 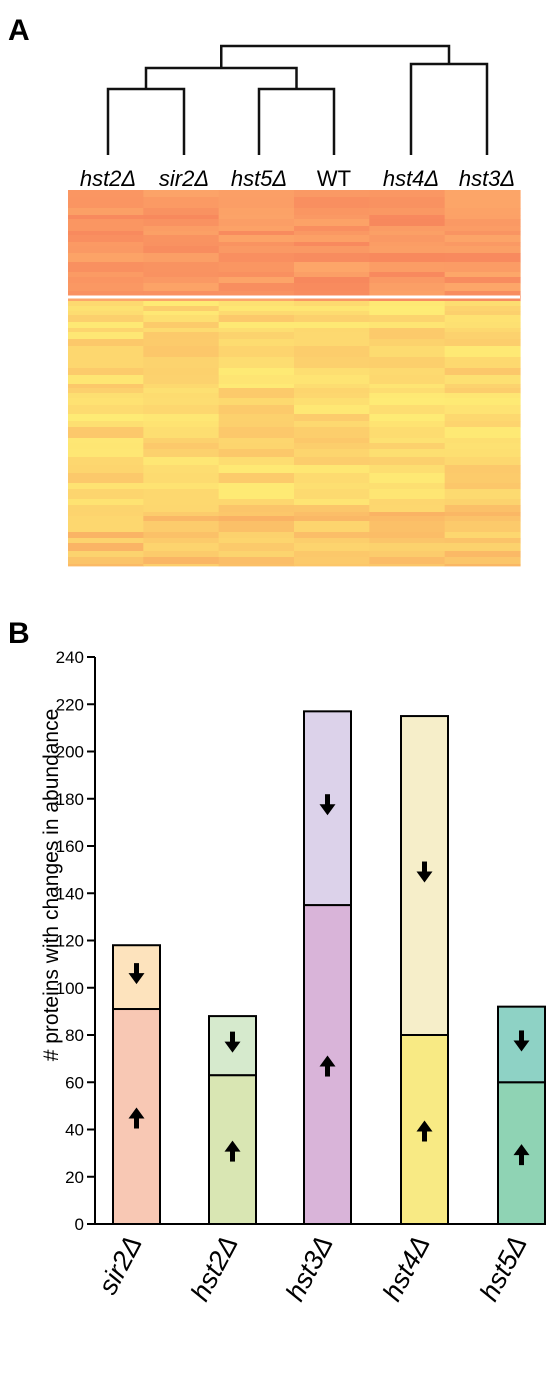 I want to click on y-axis-label: # proteins with changes in abundance, so click(x=51, y=885).